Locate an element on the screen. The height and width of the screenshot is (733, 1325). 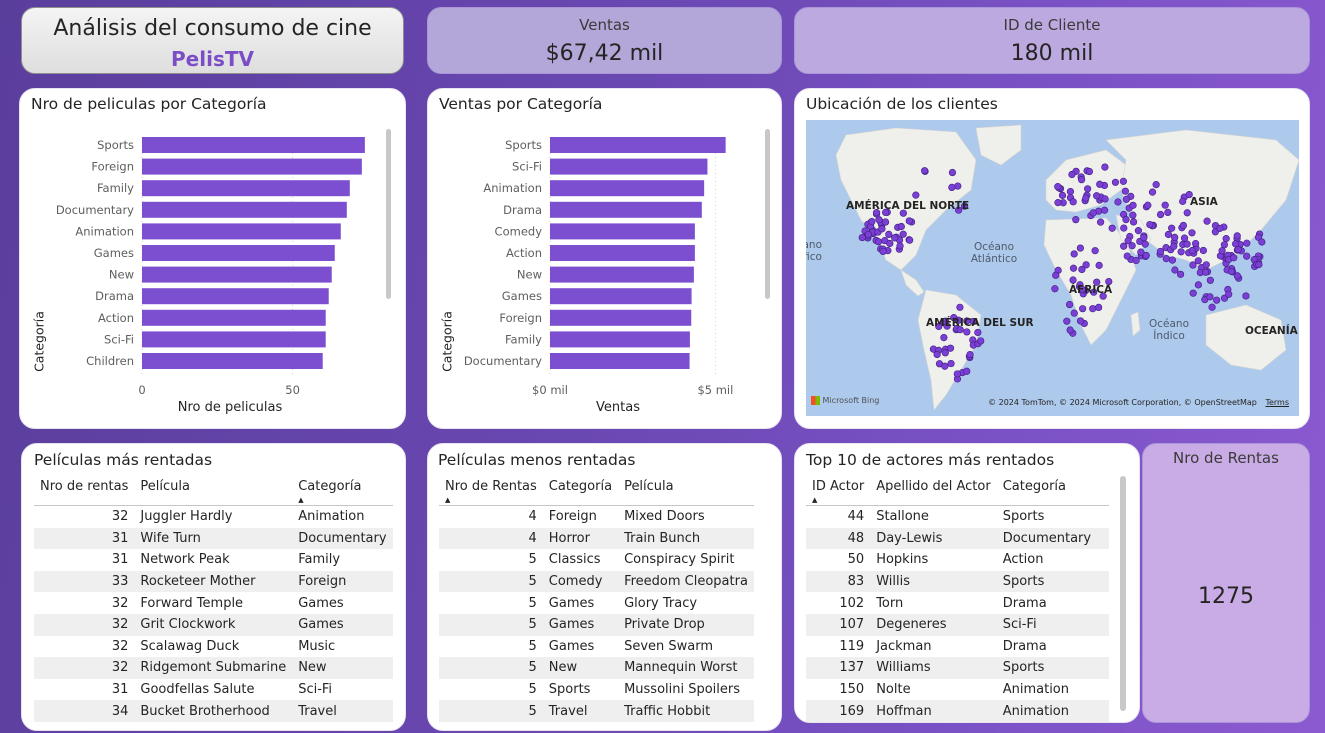
table-row: 4 Horror Train Bunch is located at coordinates (596, 538).